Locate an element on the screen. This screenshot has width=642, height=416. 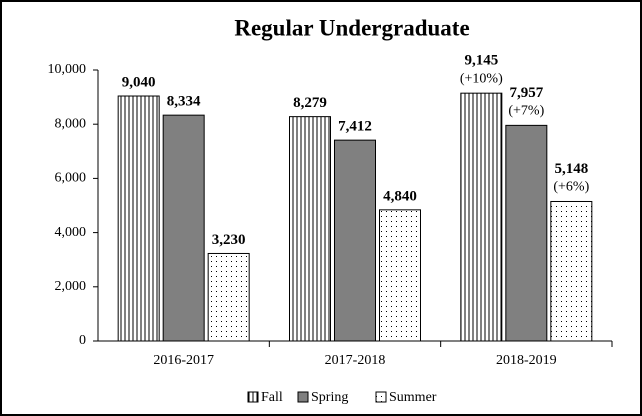
value-label: 9,040 is located at coordinates (139, 82).